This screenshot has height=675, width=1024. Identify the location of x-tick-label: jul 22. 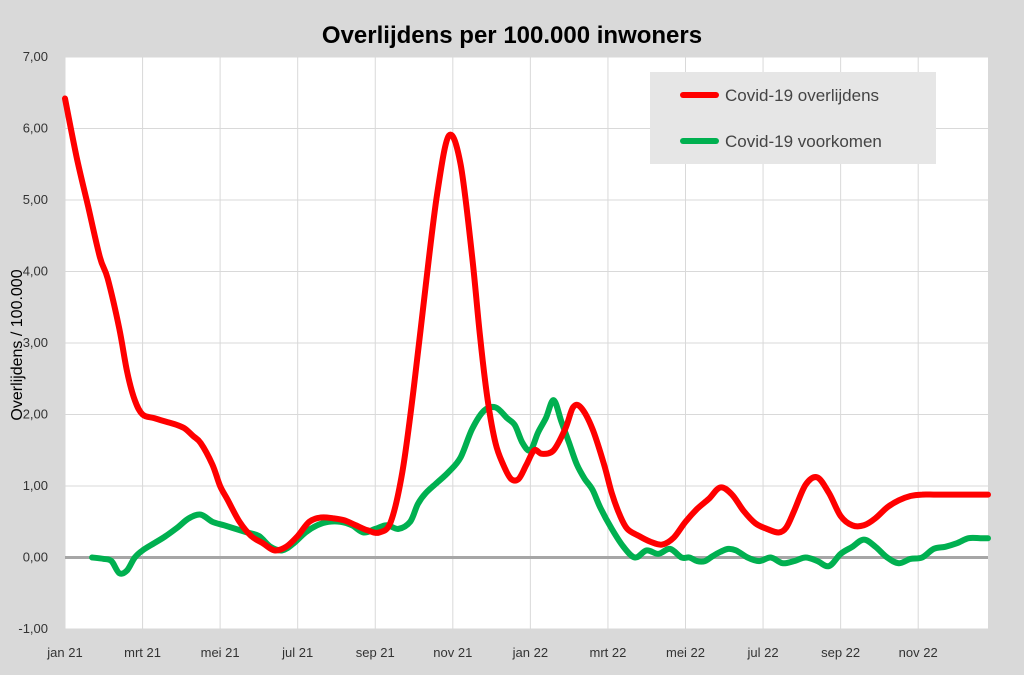
(763, 652).